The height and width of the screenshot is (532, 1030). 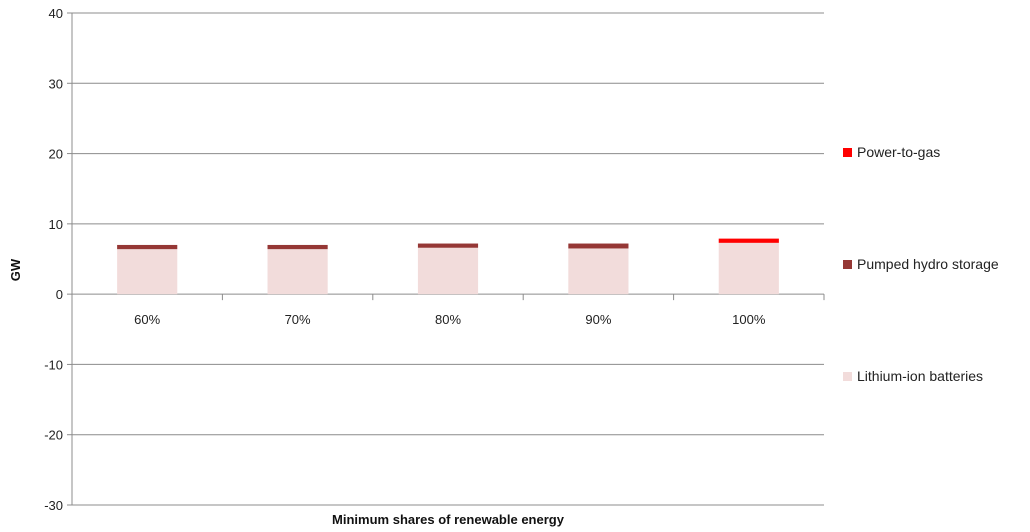 I want to click on legend-label: Lithium-ion batteries, so click(x=920, y=376).